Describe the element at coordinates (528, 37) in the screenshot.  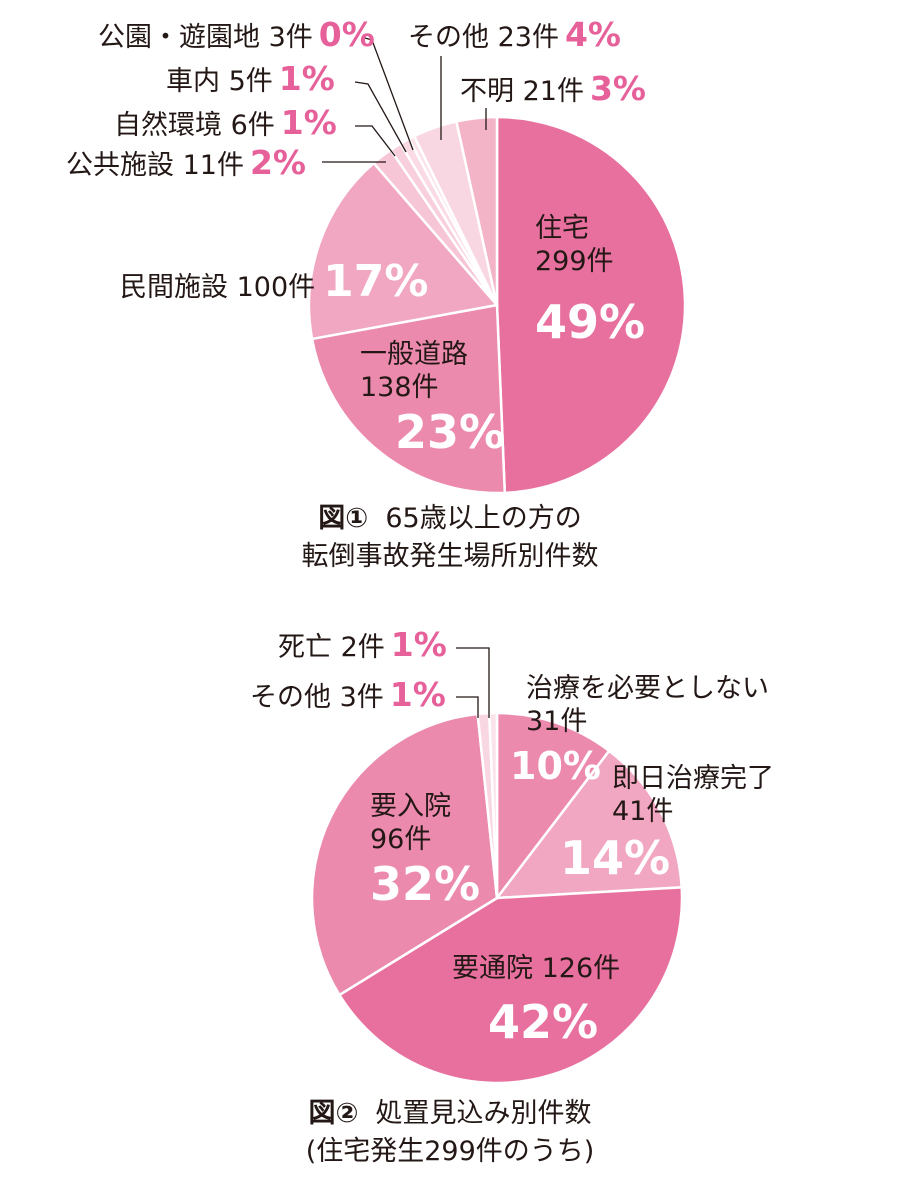
I see `label-other1-count: 23件` at that location.